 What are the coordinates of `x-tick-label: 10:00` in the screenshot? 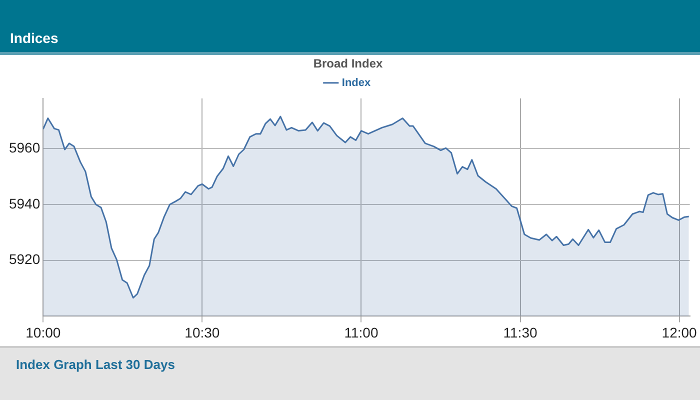 It's located at (43, 332).